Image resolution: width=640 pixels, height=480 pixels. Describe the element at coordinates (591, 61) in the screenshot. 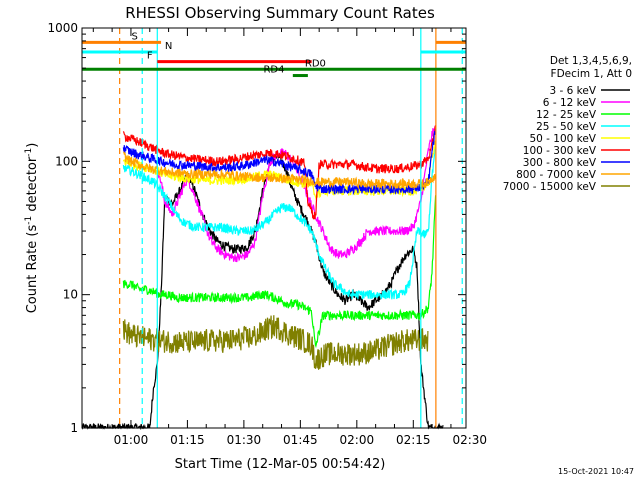

I see `legend-header-0: Det 1,3,4,5,6,9,` at that location.